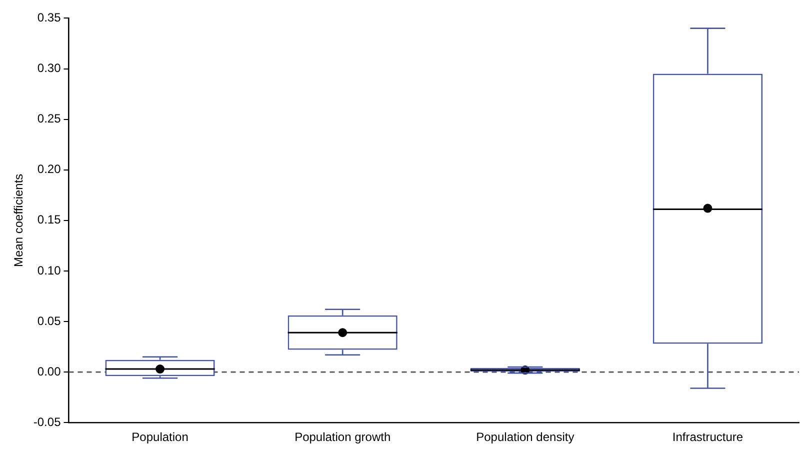 The height and width of the screenshot is (461, 812). I want to click on x-tick-label: Population growth, so click(342, 437).